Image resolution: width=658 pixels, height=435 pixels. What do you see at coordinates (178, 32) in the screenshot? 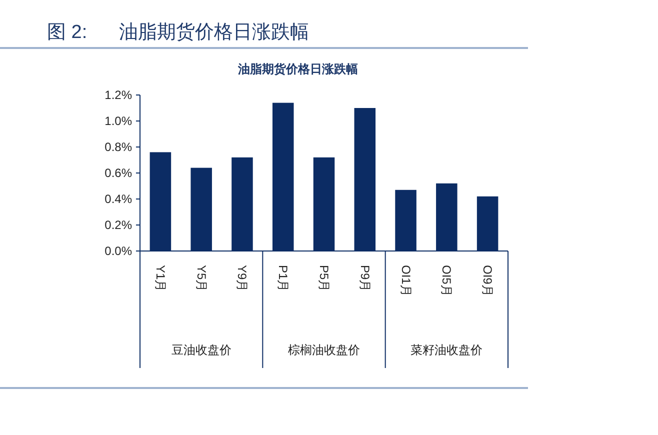
I see `chart-title: 图 2: 油脂期货价格日涨跌幅` at bounding box center [178, 32].